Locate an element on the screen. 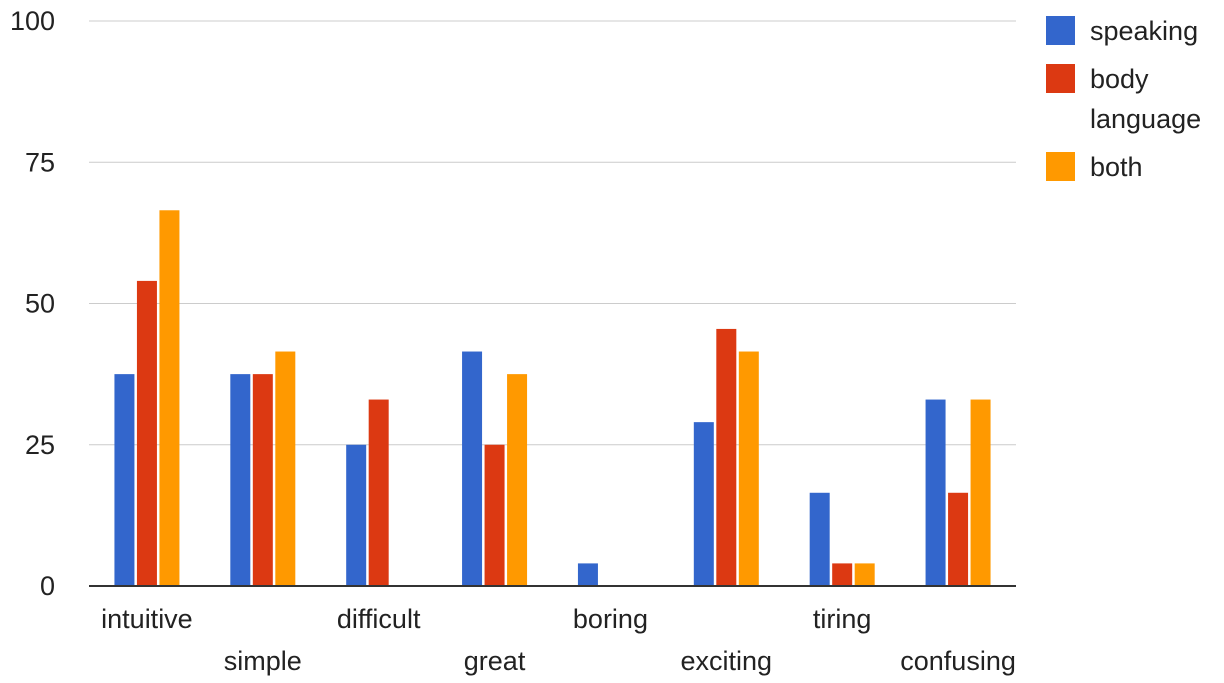  bar-tiring-body-language is located at coordinates (842, 574).